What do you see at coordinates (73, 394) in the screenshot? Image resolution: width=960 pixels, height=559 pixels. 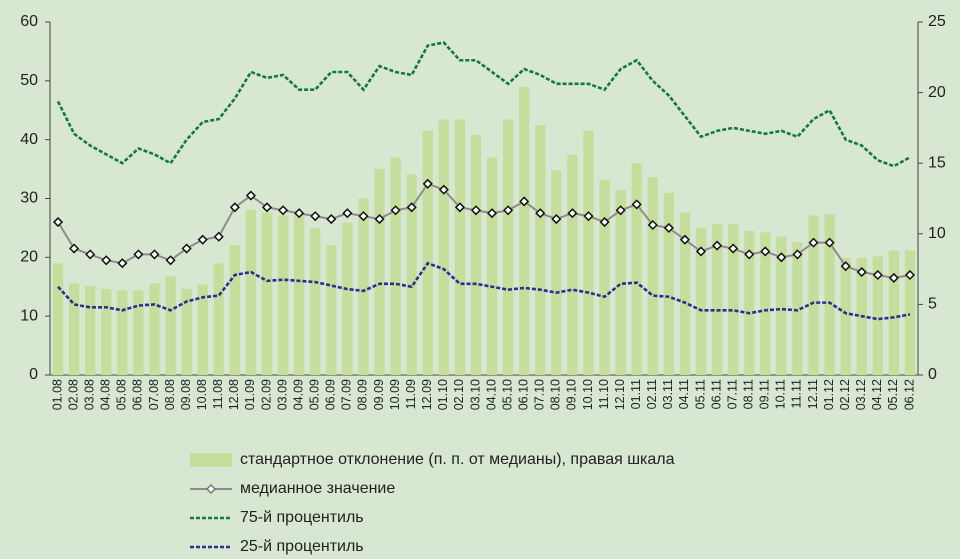 I see `x-tick-label: 02.08` at bounding box center [73, 394].